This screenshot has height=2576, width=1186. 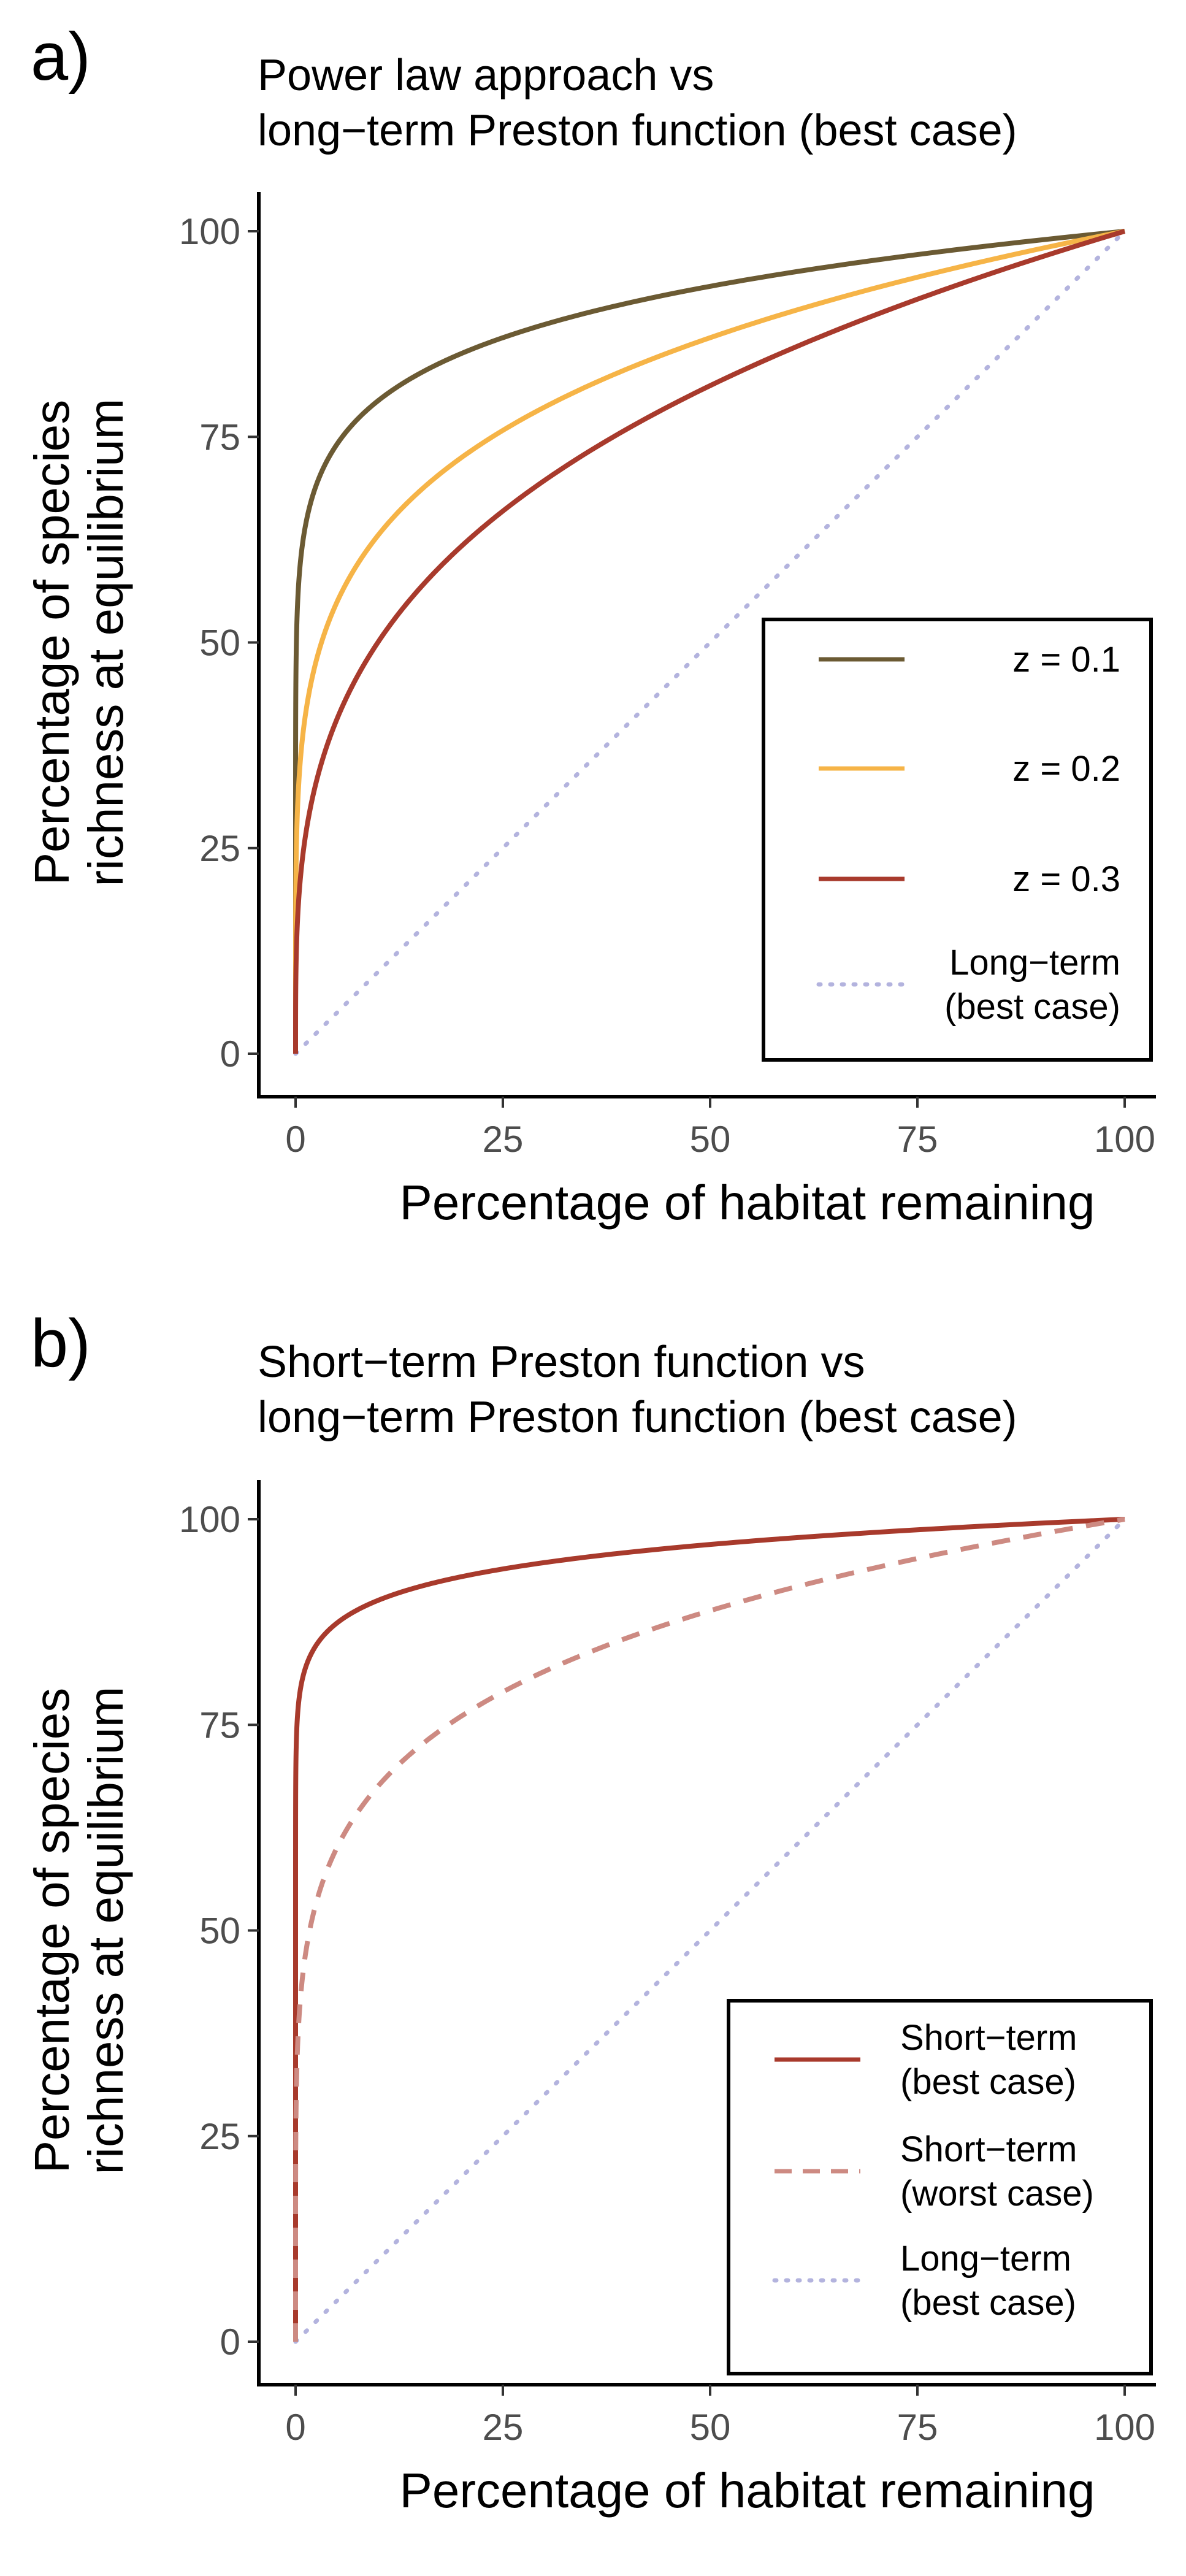 I want to click on chart-title-line: Power law approach vs, so click(x=486, y=75).